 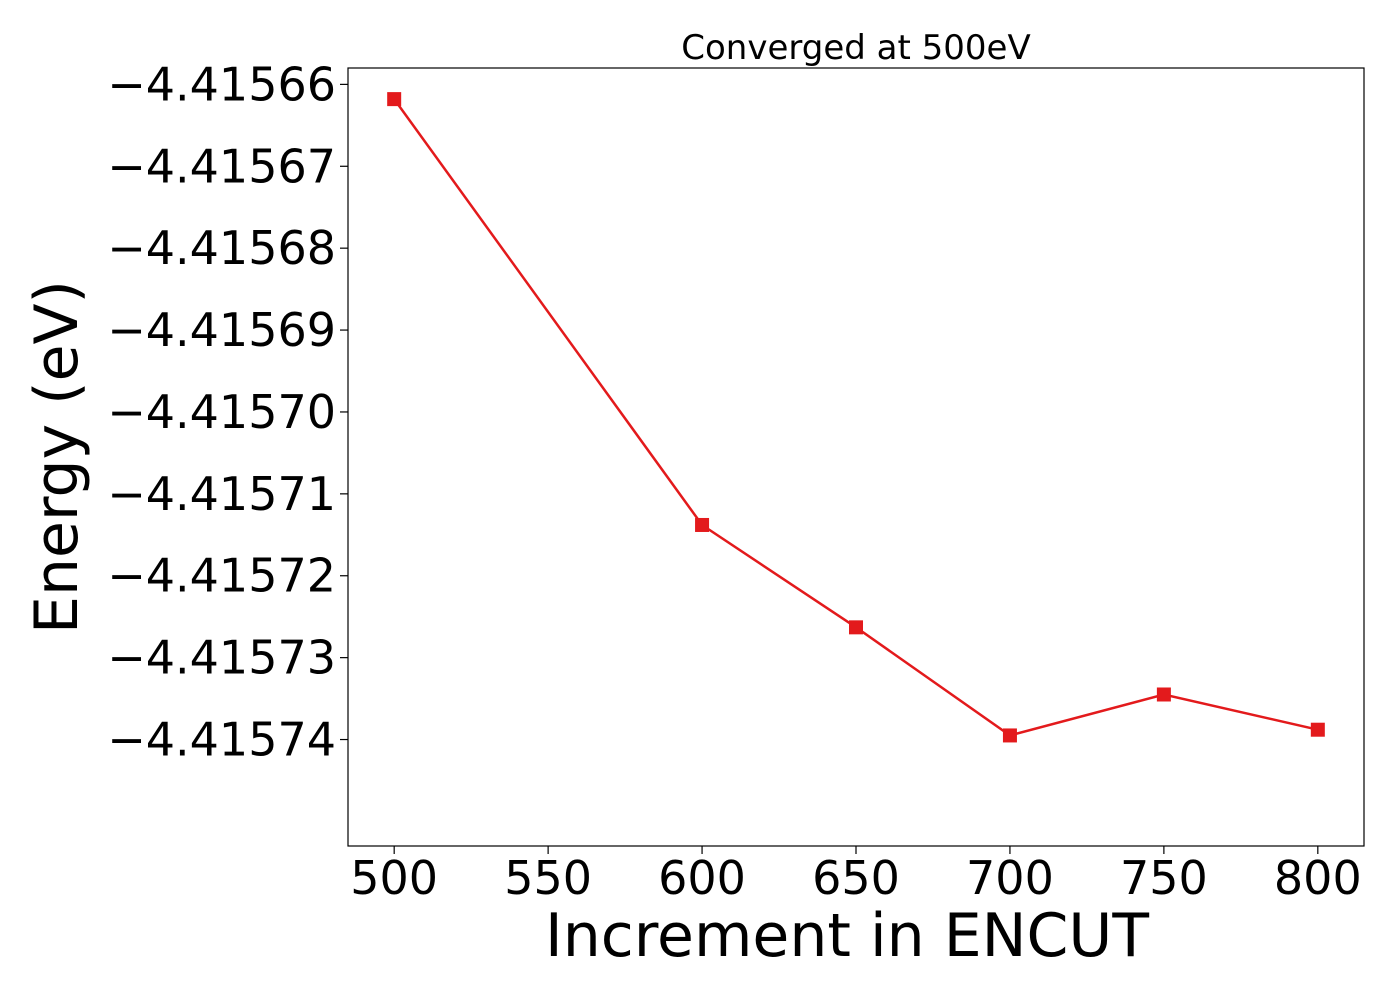 I want to click on y-tick-label: −4.41572, so click(x=221, y=576).